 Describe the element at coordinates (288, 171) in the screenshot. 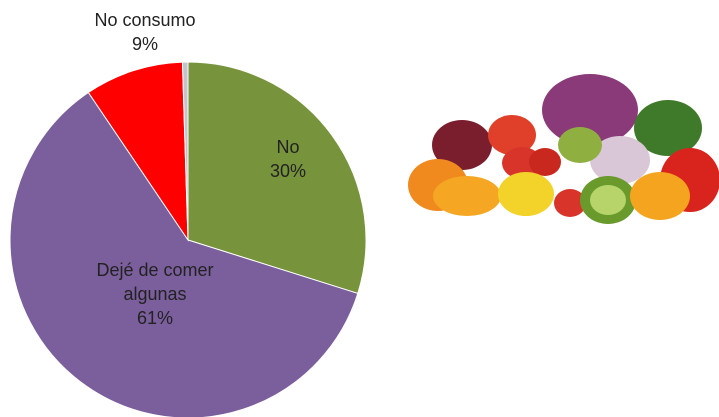

I see `slice-value-label: 30%` at that location.